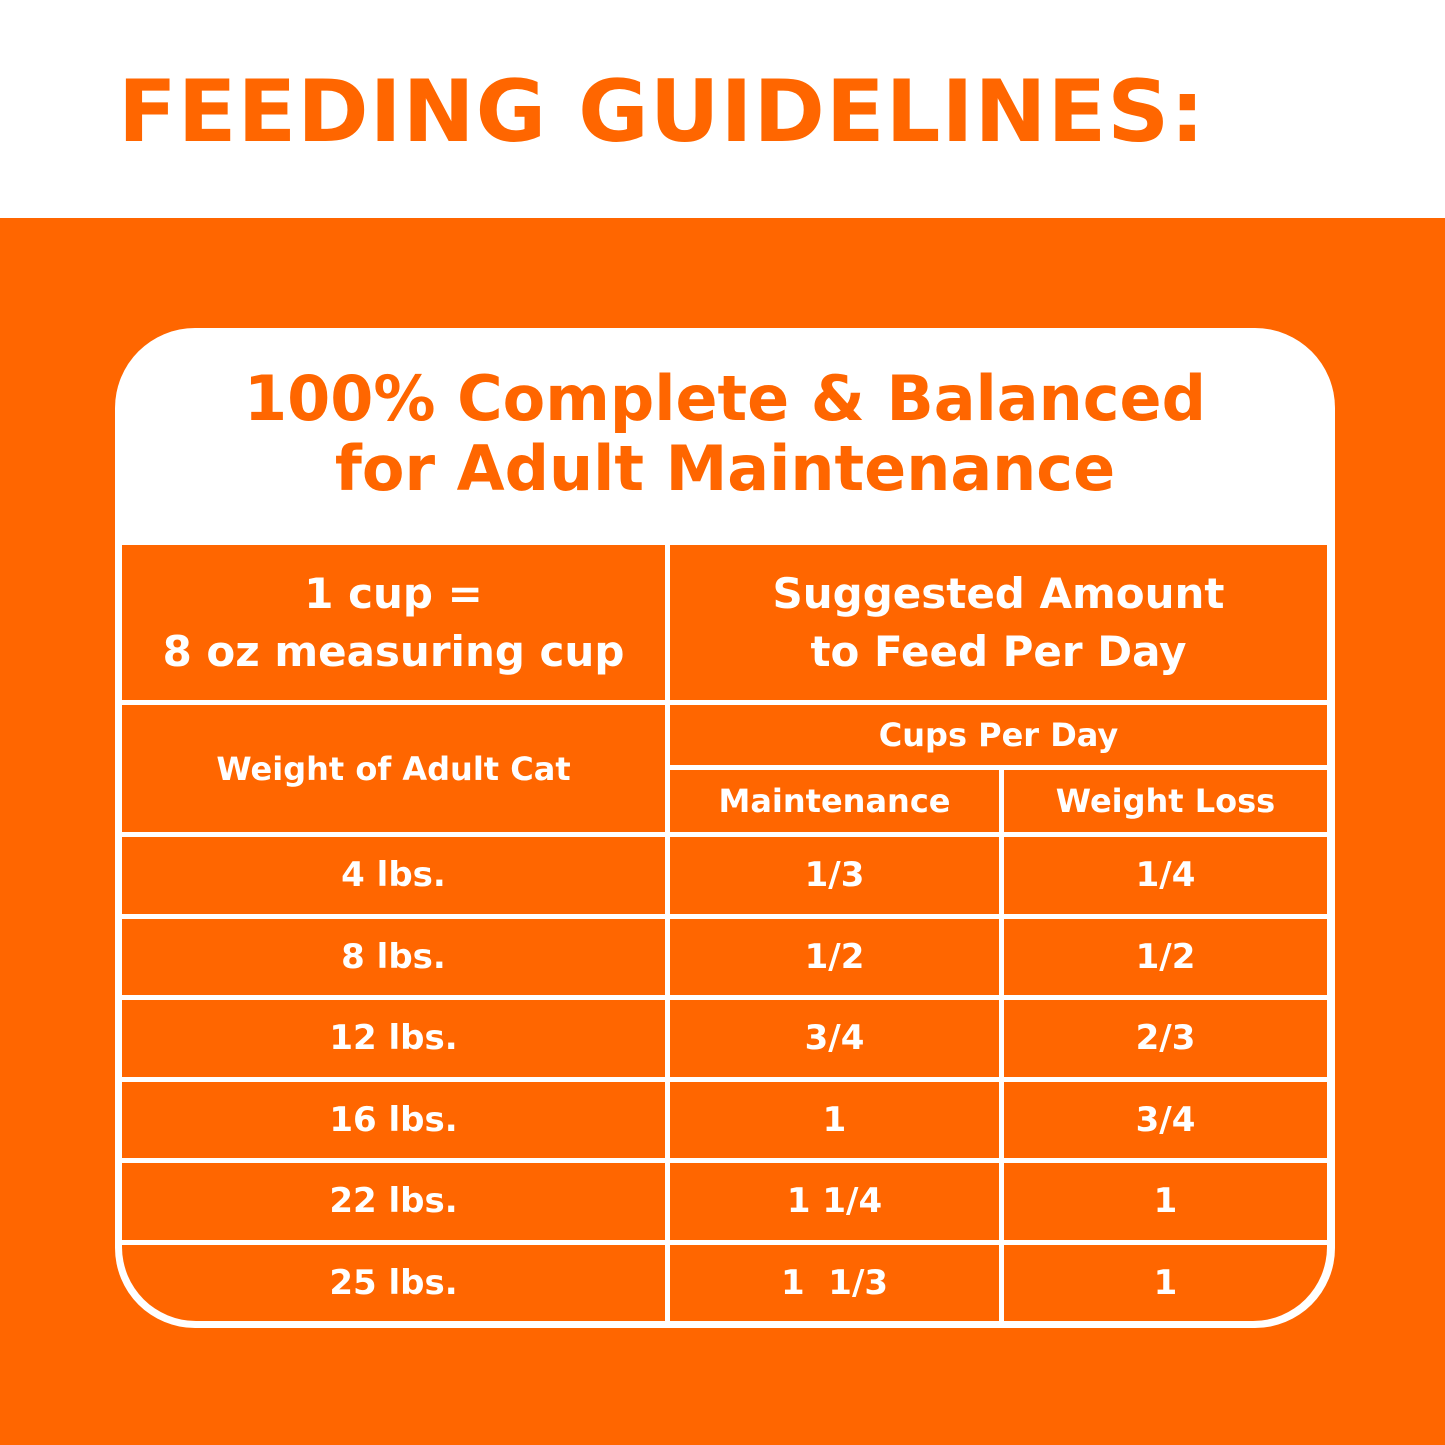  What do you see at coordinates (393, 593) in the screenshot?
I see `cup-measure-line1: 1 cup =` at bounding box center [393, 593].